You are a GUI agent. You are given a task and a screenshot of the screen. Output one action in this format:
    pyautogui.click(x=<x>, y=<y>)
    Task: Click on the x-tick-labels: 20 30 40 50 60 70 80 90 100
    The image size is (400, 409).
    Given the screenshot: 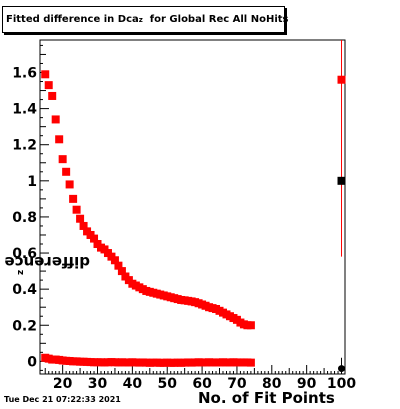 What is the action you would take?
    pyautogui.click(x=204, y=384)
    